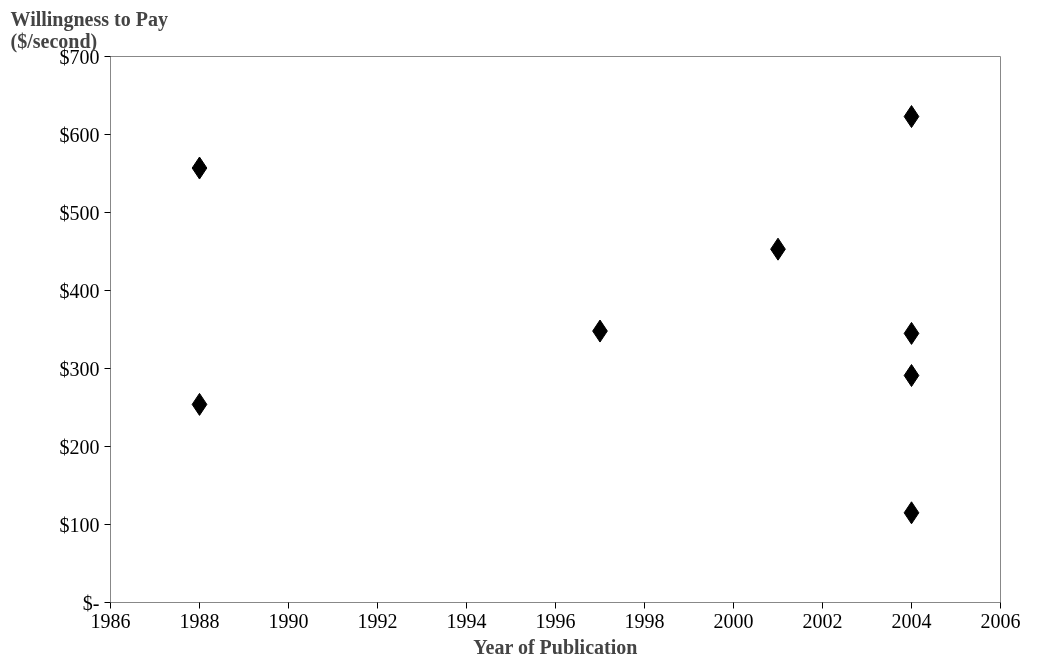 This screenshot has height=668, width=1037. Describe the element at coordinates (733, 620) in the screenshot. I see `x-tick-label: 2000` at that location.